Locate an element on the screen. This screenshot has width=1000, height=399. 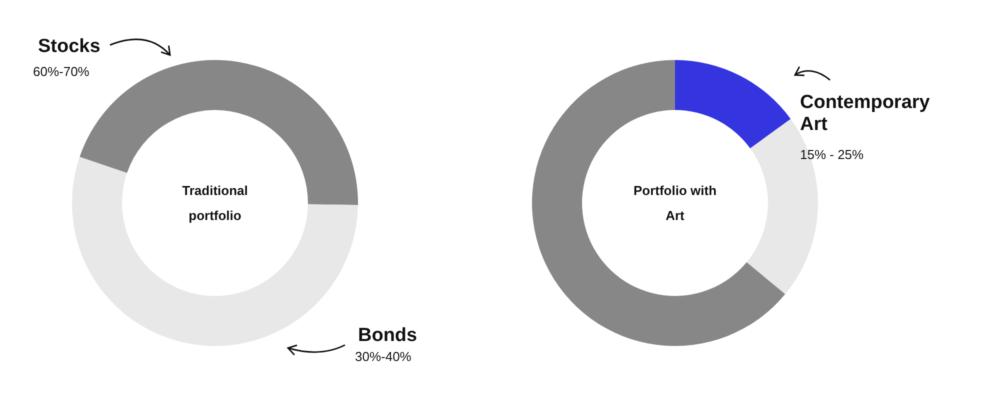
slice-label: Contemporary Art is located at coordinates (865, 114).